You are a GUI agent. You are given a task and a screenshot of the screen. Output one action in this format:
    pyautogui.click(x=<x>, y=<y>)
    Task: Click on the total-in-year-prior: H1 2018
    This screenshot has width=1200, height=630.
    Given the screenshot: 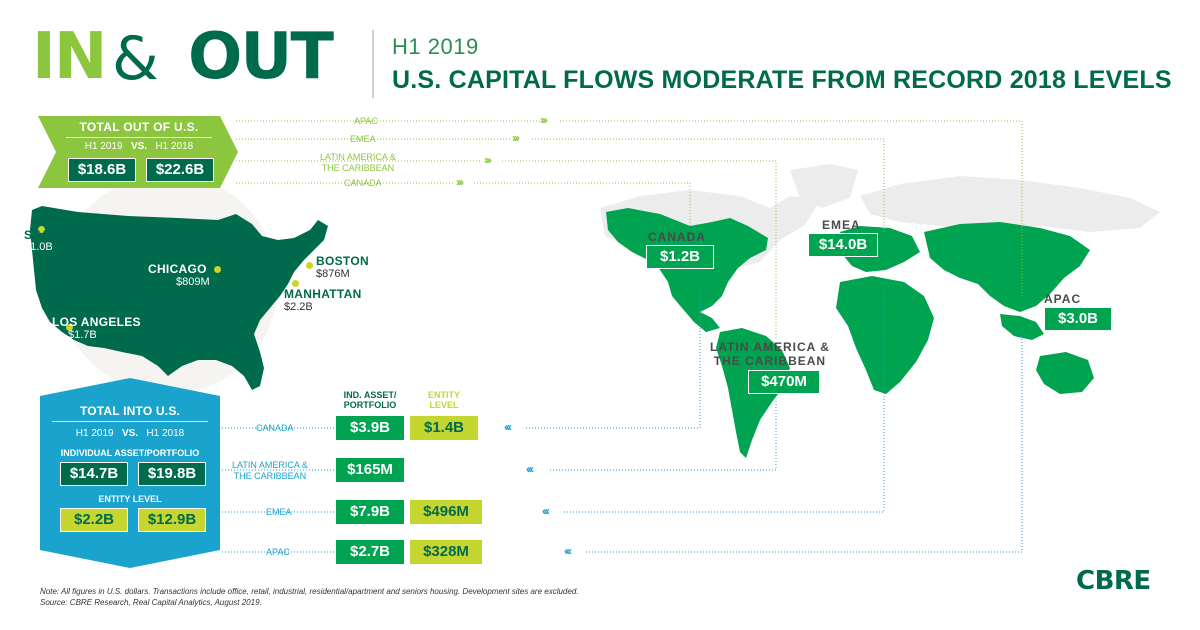 What is the action you would take?
    pyautogui.click(x=165, y=433)
    